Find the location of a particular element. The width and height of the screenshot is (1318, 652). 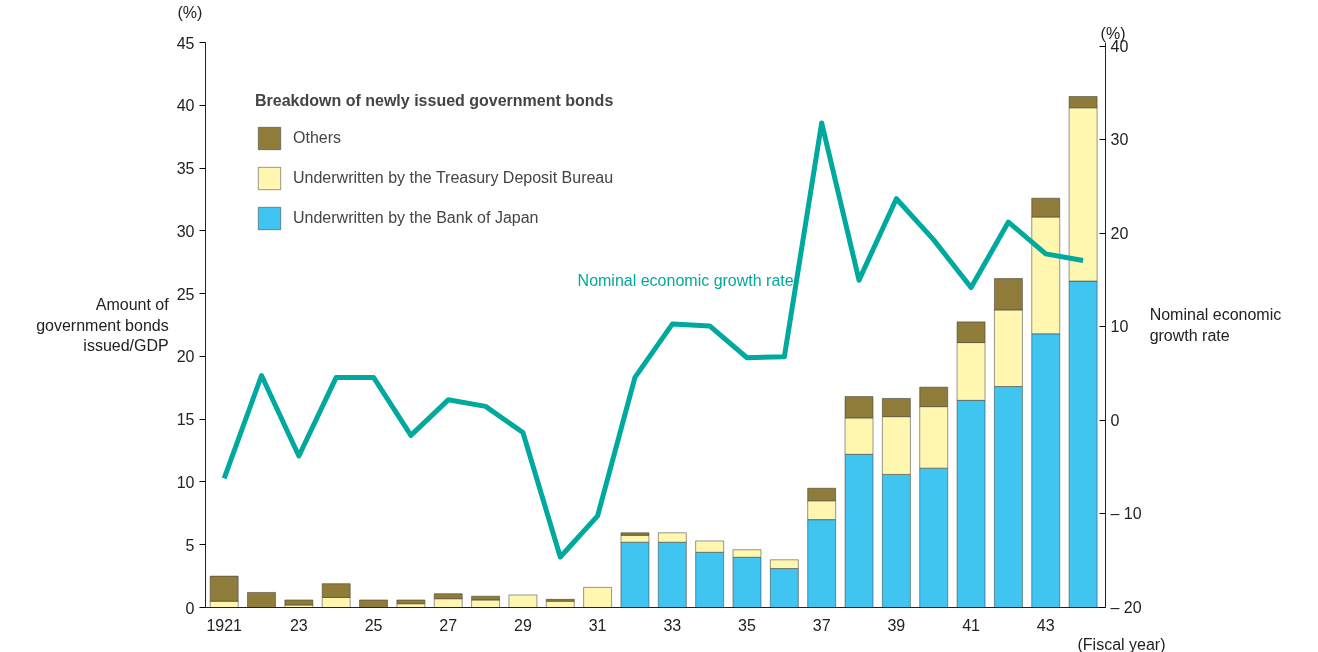

y-axis-title: Amount of government bonds issued/GDP is located at coordinates (103, 325).